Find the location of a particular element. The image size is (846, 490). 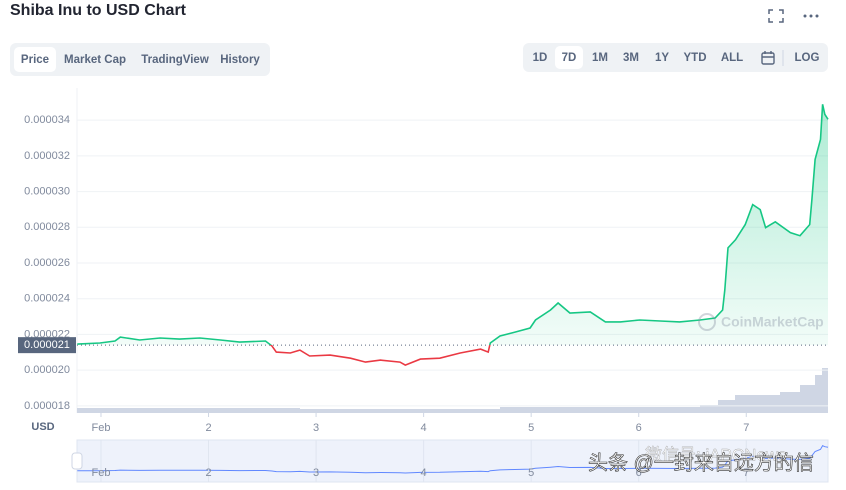

fullscreen-icon is located at coordinates (776, 16).